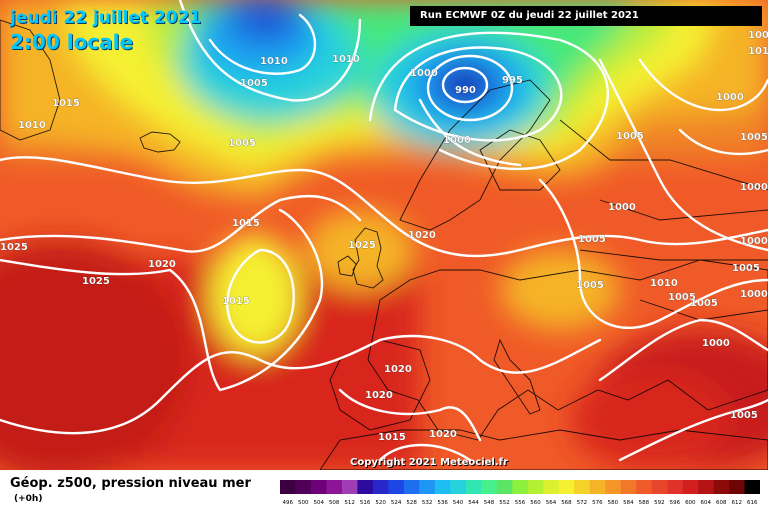  What do you see at coordinates (752, 503) in the screenshot?
I see `legend-label: 616` at bounding box center [752, 503].